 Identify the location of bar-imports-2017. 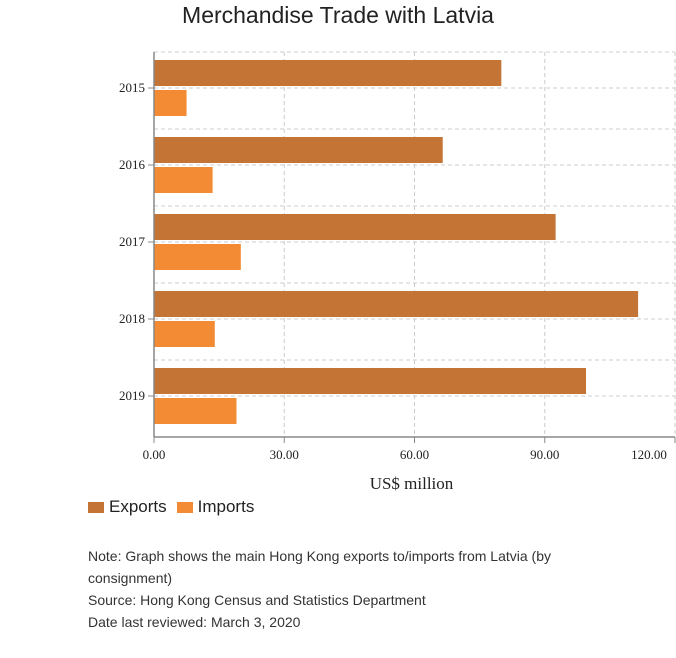
(197, 257).